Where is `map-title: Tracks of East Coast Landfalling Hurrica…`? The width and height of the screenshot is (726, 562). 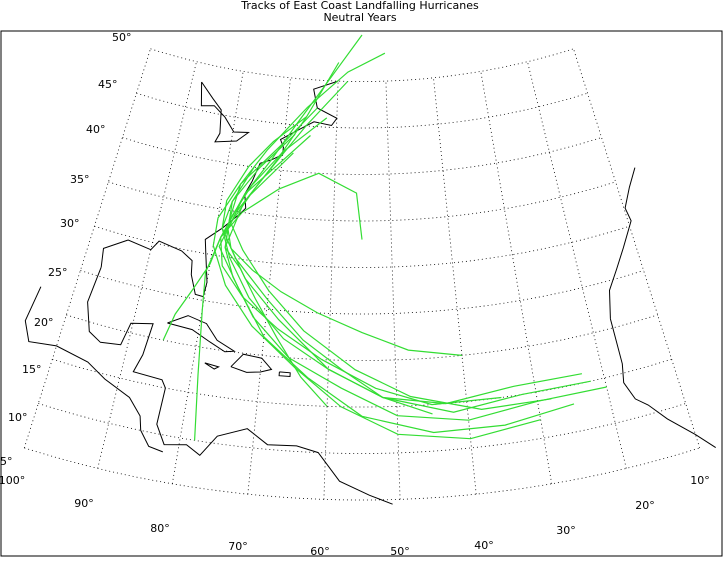
map-title: Tracks of East Coast Landfalling Hurrica… is located at coordinates (359, 6).